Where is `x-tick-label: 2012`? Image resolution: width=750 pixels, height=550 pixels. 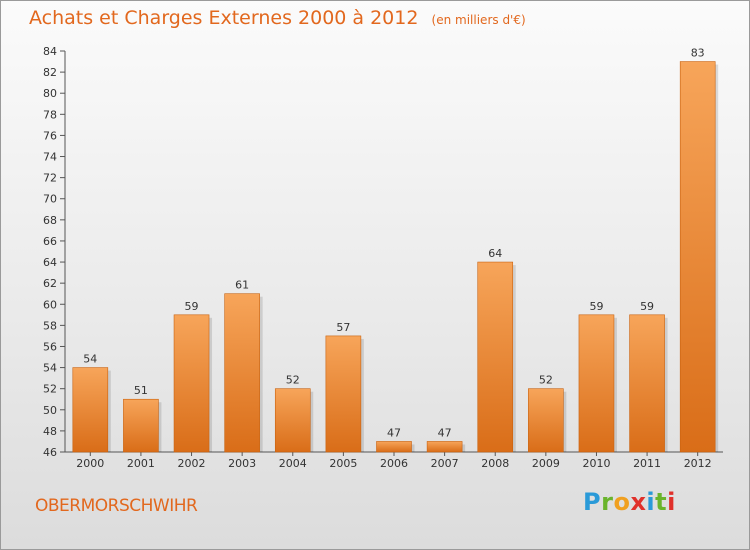
x-tick-label: 2012 is located at coordinates (698, 463).